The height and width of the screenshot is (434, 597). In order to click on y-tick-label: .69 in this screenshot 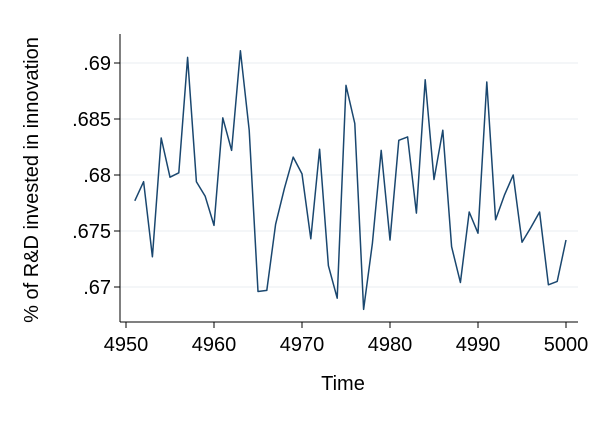, I will do `click(97, 64)`.